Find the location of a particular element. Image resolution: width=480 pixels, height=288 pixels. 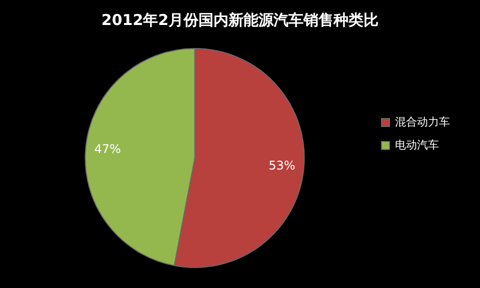

legend-label: 电动汽车 is located at coordinates (417, 145).